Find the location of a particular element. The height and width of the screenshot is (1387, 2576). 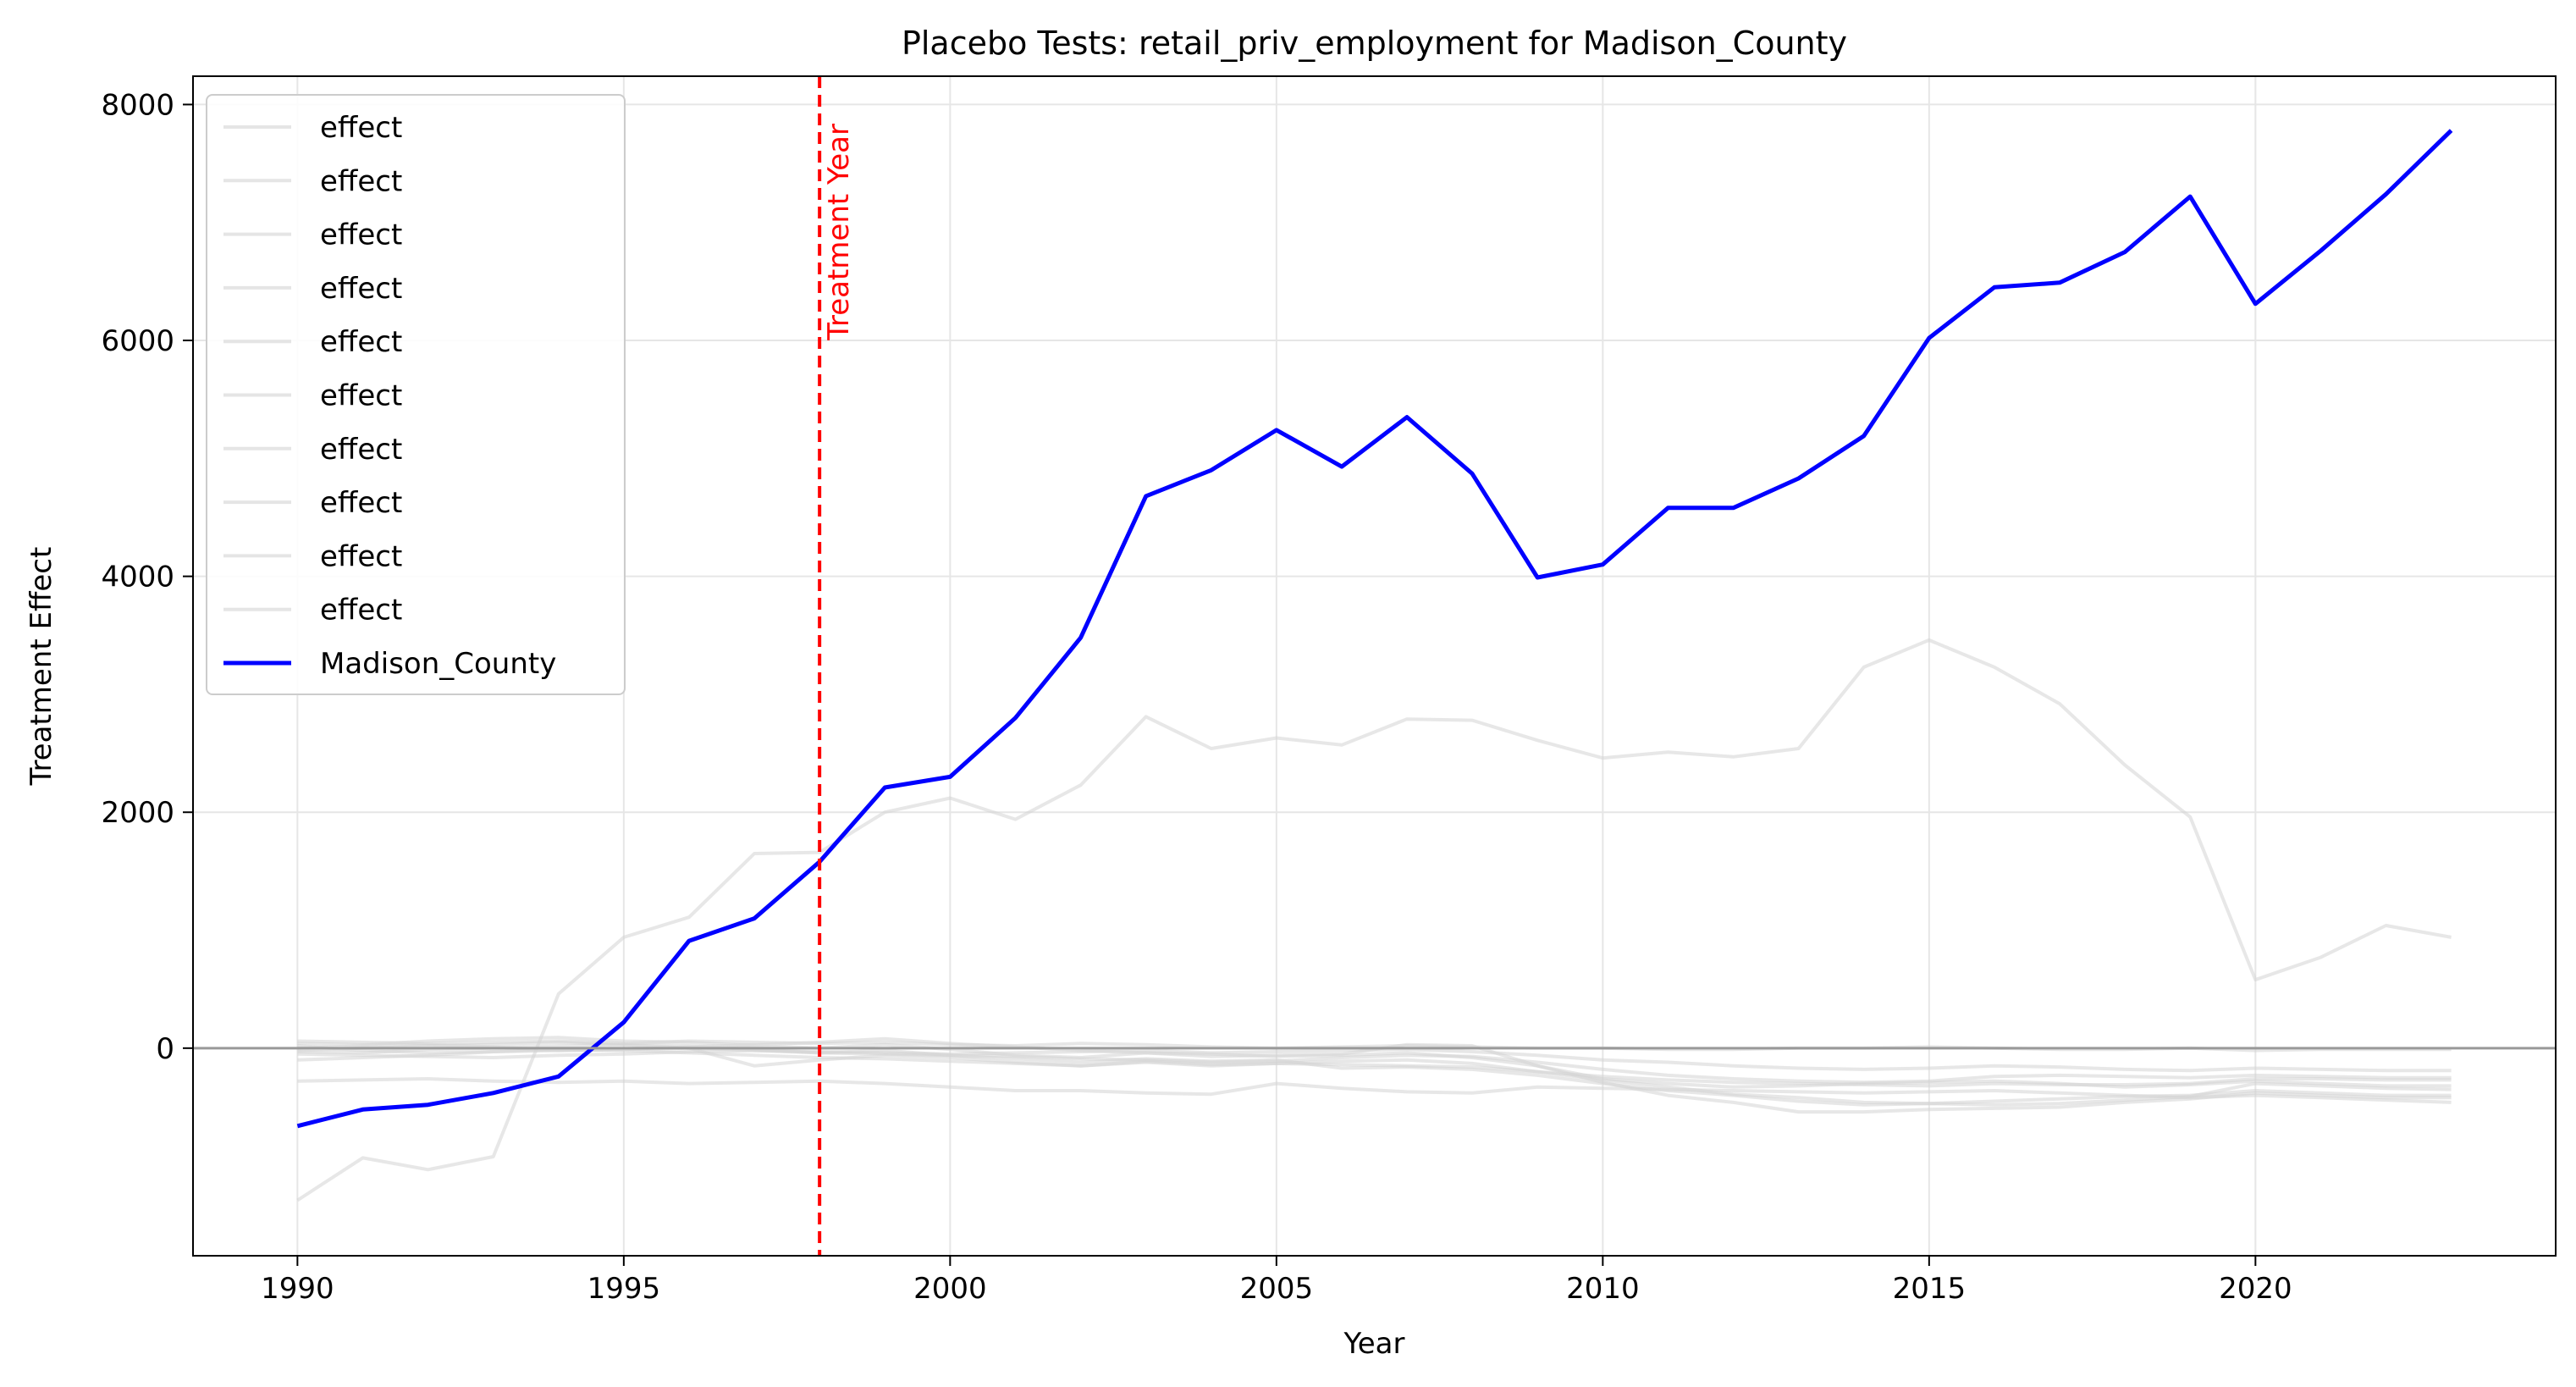

y-tick-label: 2000 is located at coordinates (137, 813).